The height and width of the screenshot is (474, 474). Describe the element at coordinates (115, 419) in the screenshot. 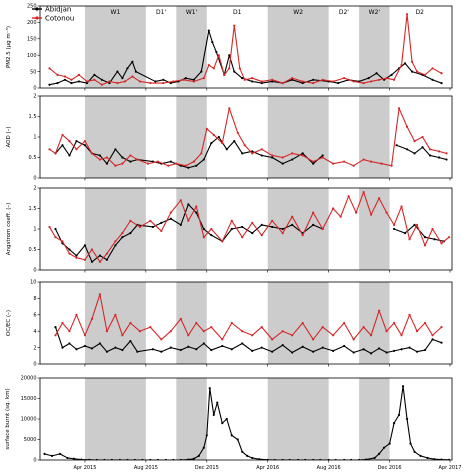

I see `shade-w1-burnt` at that location.